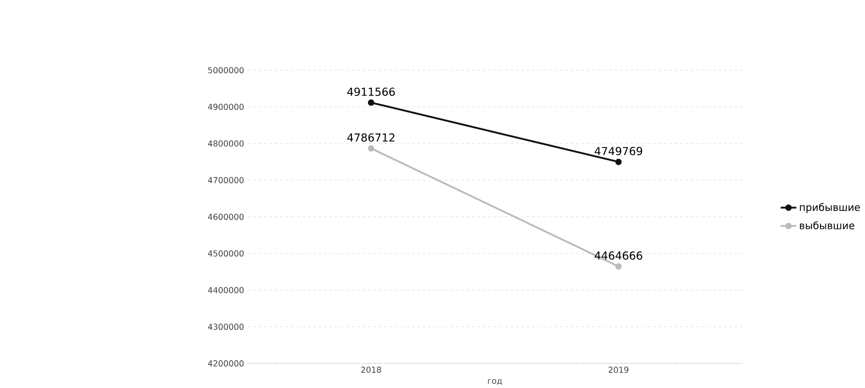 The image size is (865, 388). What do you see at coordinates (827, 225) in the screenshot?
I see `legend-label: выбывшие` at bounding box center [827, 225].